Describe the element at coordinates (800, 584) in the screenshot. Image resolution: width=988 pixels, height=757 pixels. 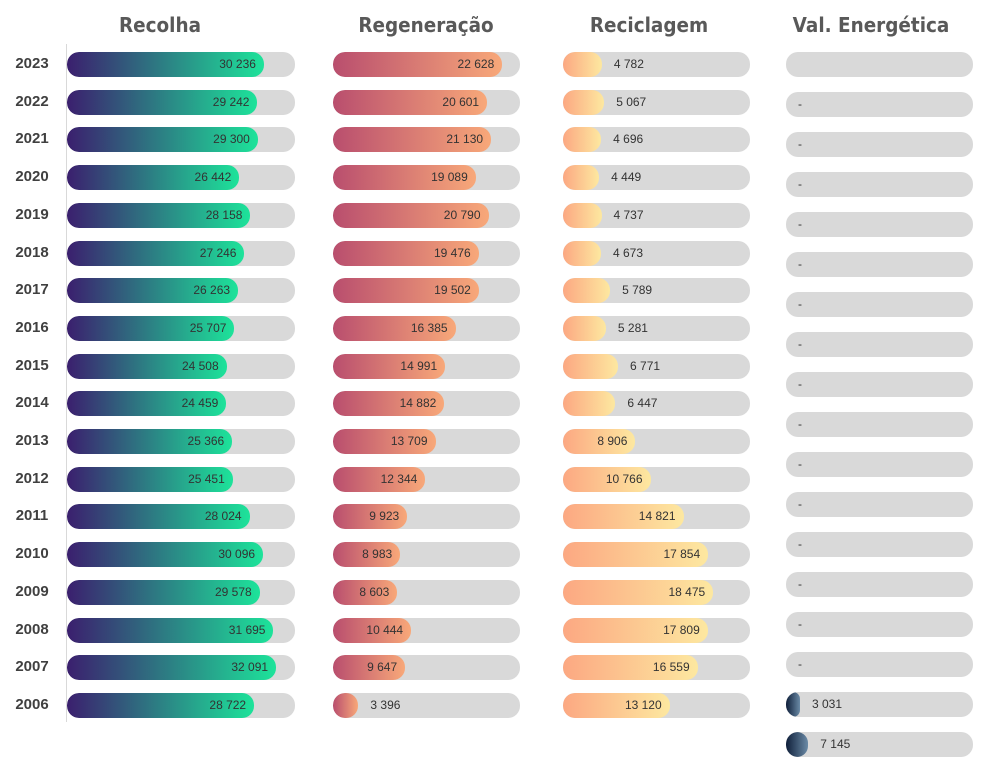
I see `data-label-val-energetica-2010: -` at that location.